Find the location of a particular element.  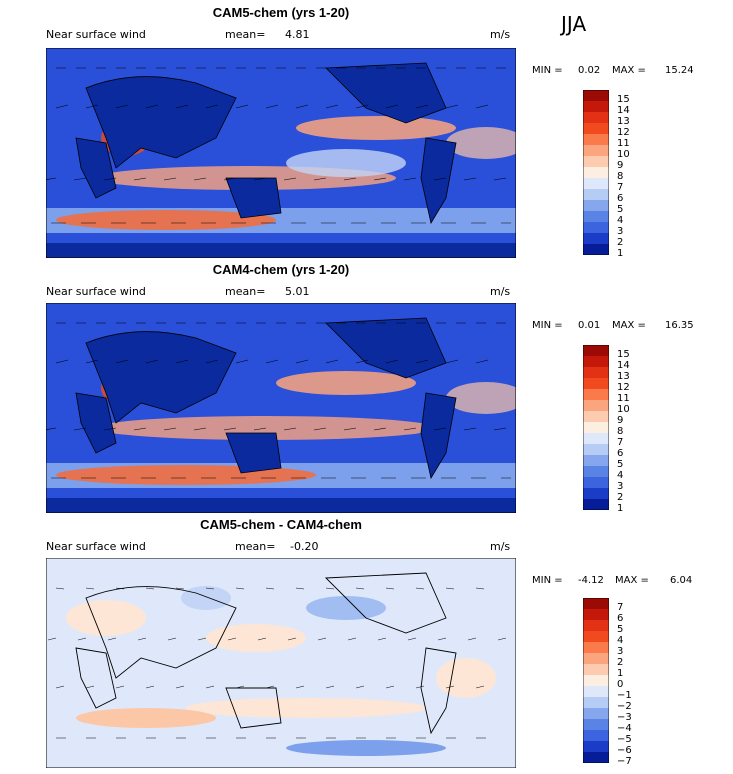

panel-2-title: CAM4-chem (yrs 1-20) is located at coordinates (281, 269).